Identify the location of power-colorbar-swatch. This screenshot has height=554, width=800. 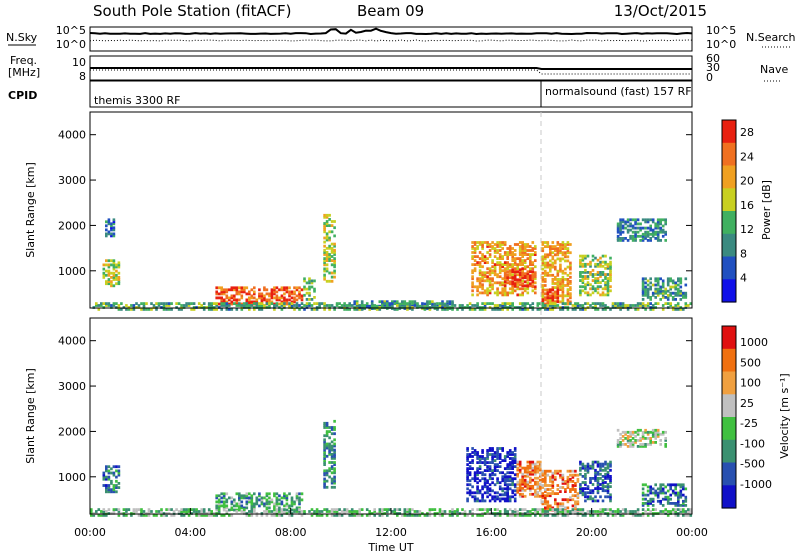
(729, 268).